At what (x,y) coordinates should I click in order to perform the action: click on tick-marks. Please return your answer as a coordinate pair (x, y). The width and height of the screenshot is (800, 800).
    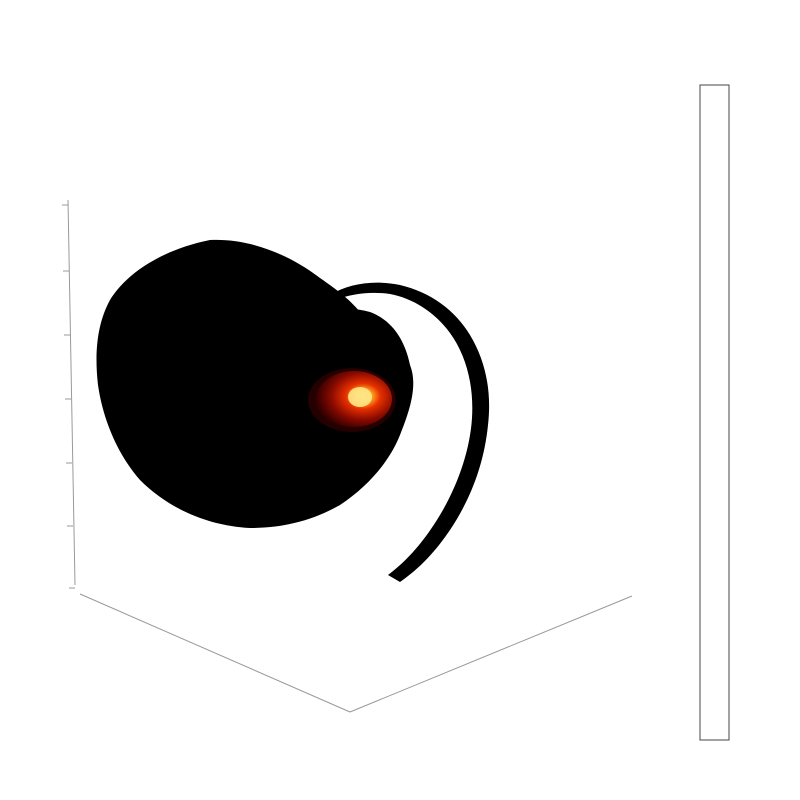
    Looking at the image, I should click on (68, 396).